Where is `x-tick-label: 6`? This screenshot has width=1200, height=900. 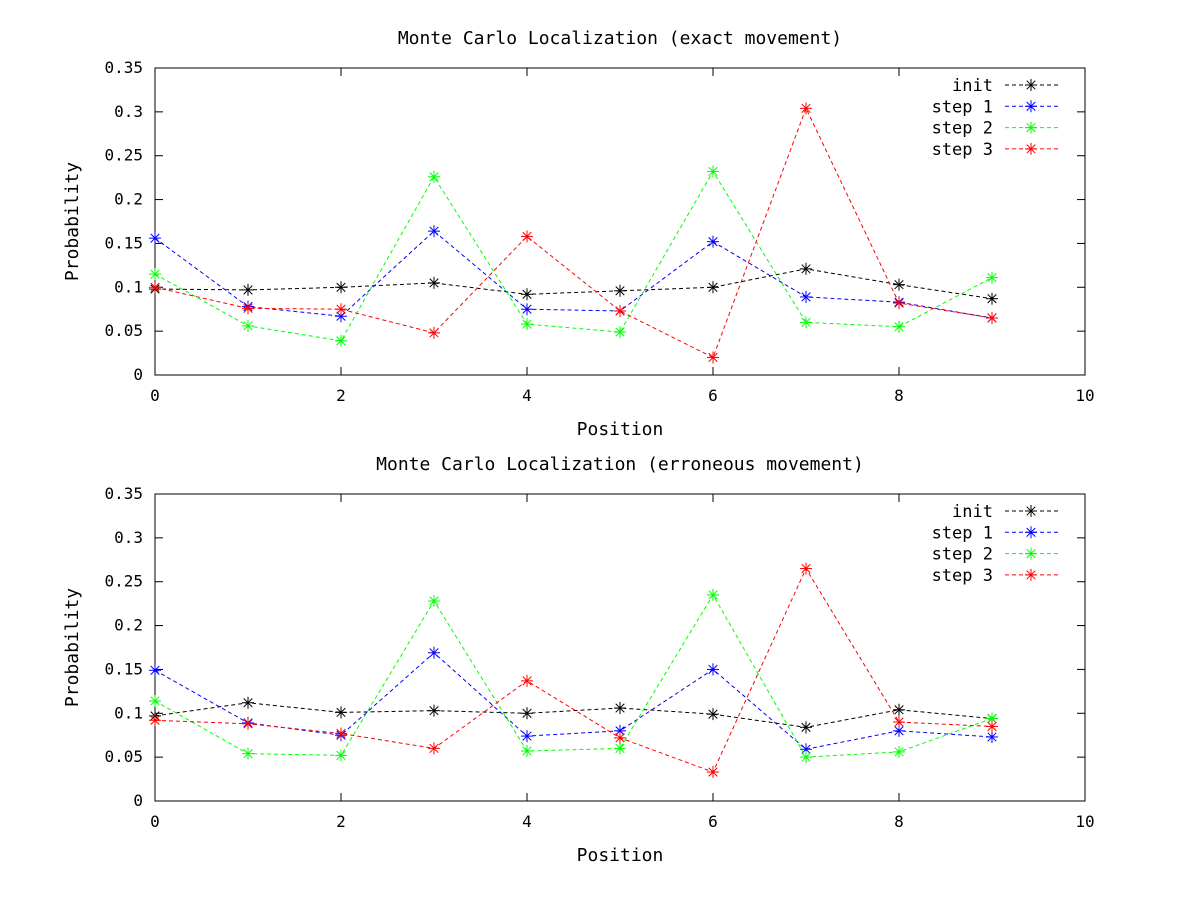 x-tick-label: 6 is located at coordinates (713, 395).